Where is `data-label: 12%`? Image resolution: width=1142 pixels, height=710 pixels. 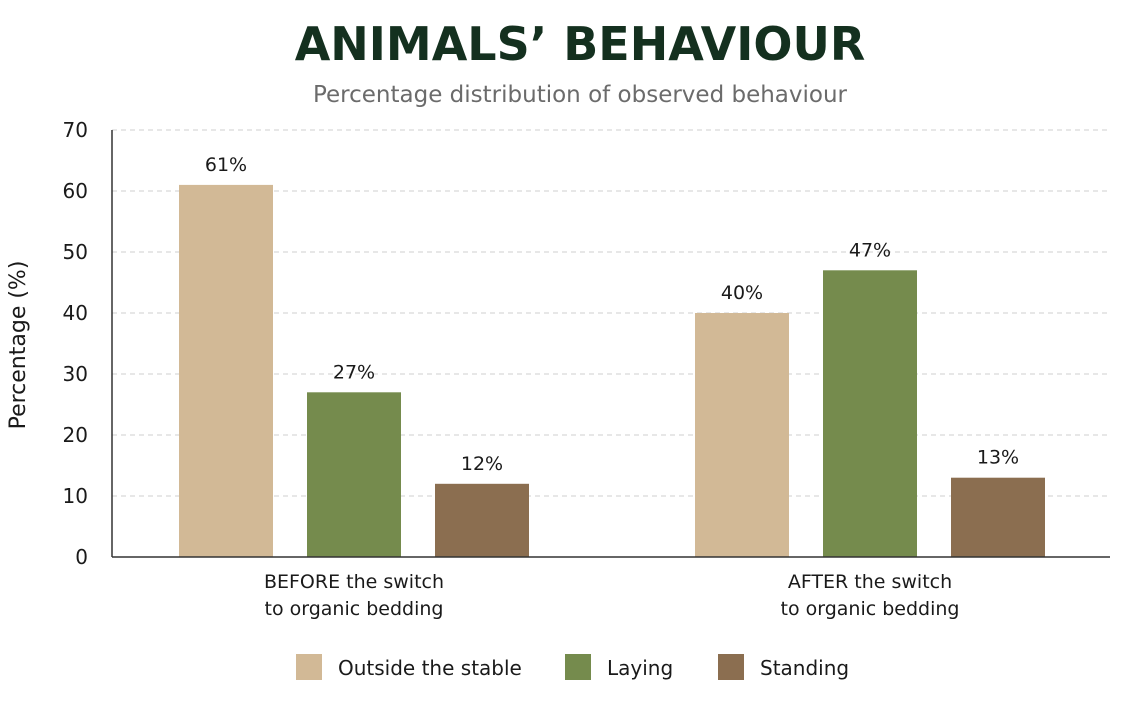
data-label: 12% is located at coordinates (482, 464).